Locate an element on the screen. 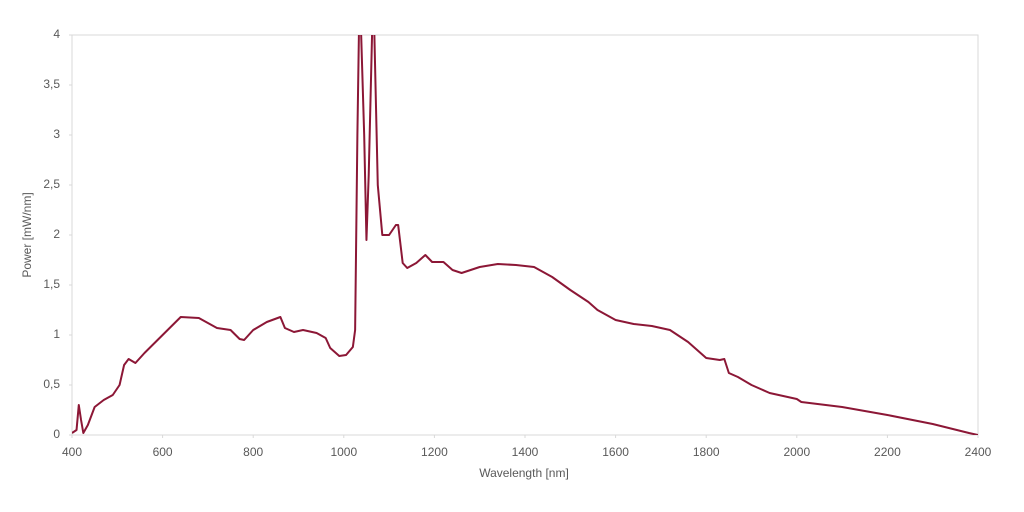 The height and width of the screenshot is (512, 1024). y-tick-label: 2 is located at coordinates (56, 234).